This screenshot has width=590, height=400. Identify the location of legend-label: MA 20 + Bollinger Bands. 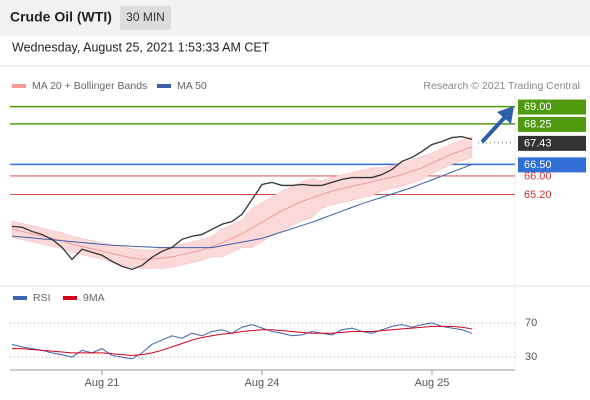
(89, 86).